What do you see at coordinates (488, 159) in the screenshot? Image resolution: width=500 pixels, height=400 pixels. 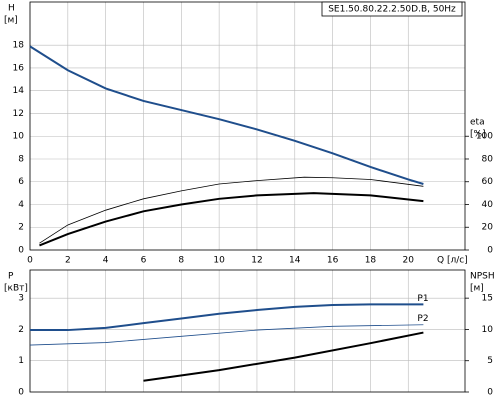 I see `y2-tick-label: 80` at bounding box center [488, 159].